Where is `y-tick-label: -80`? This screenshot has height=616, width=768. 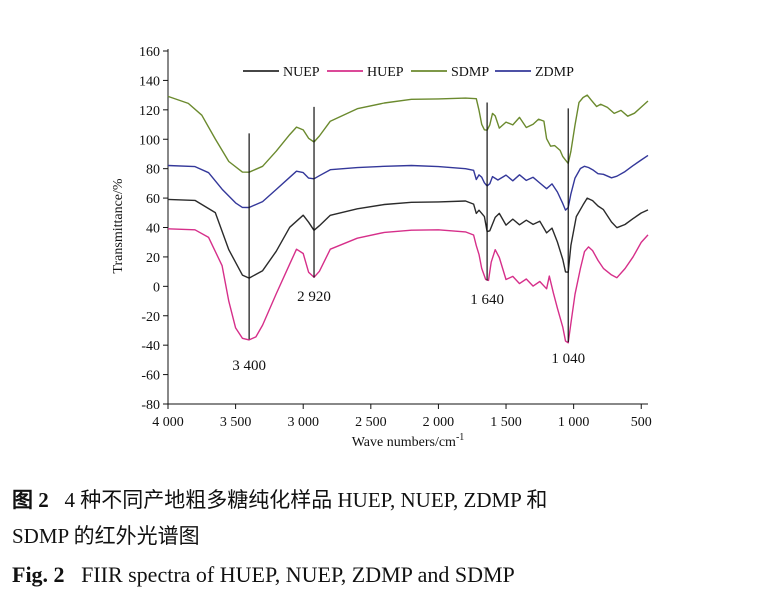 y-tick-label: -80 is located at coordinates (150, 405).